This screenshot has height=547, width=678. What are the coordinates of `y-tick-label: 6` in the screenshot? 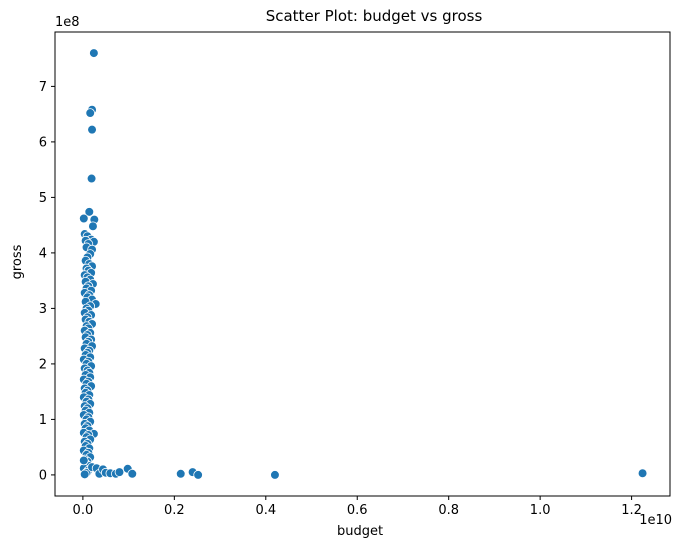 It's located at (43, 142).